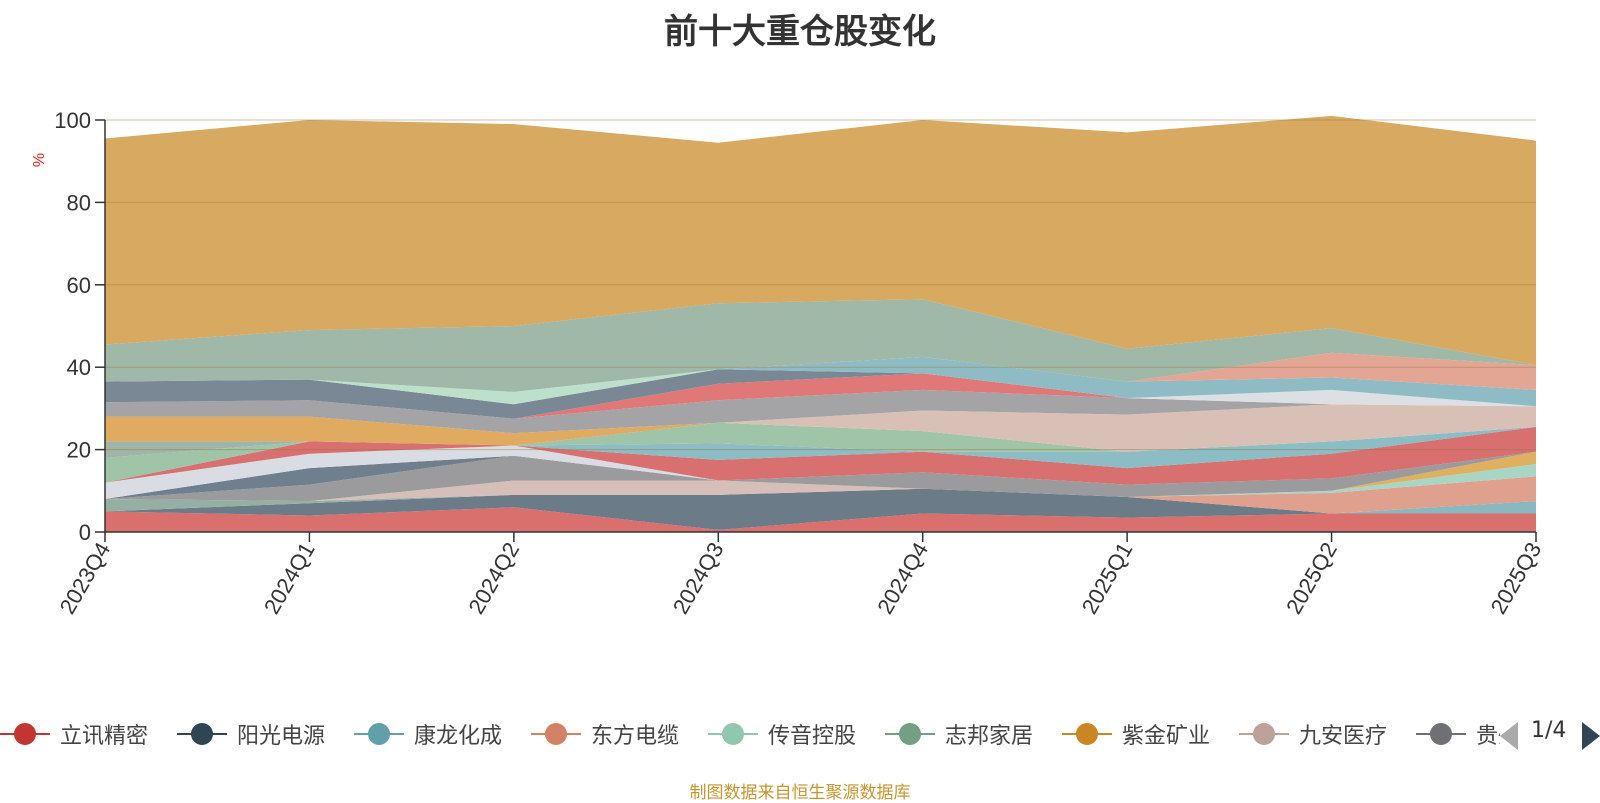 This screenshot has width=1600, height=803. Describe the element at coordinates (281, 736) in the screenshot. I see `legend-label: 阳光电源` at that location.